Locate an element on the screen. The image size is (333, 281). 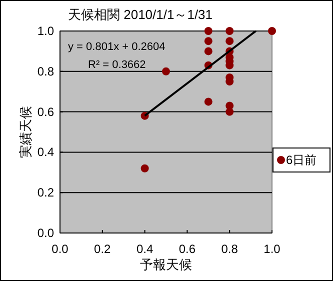
x-axis-title: 予報天候 is located at coordinates (166, 264).